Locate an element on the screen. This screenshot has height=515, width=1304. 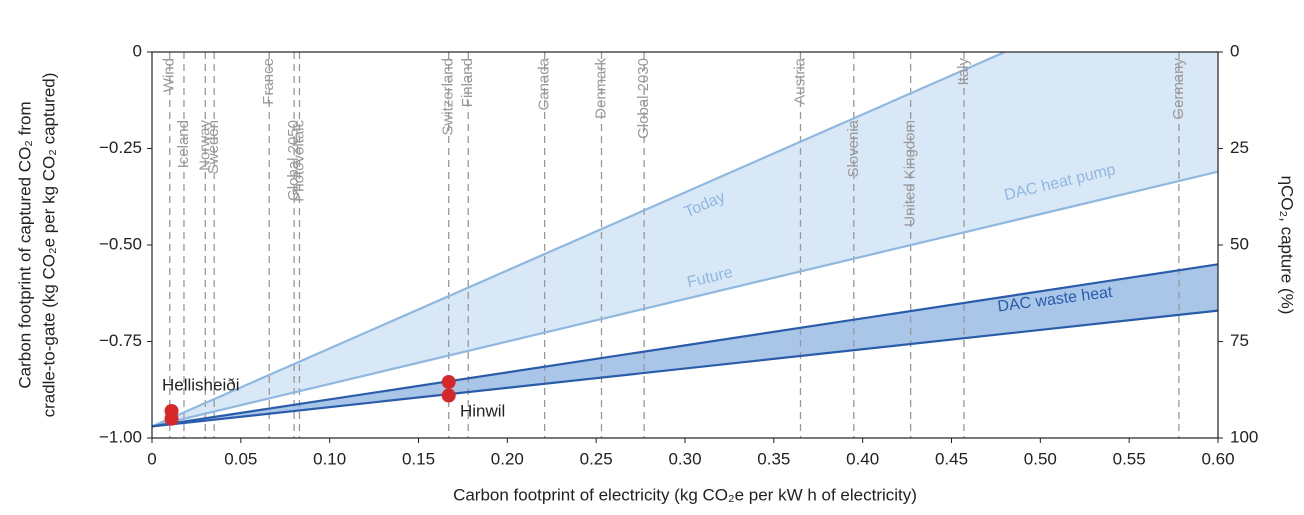
reference-label: Denmark is located at coordinates (600, 88).